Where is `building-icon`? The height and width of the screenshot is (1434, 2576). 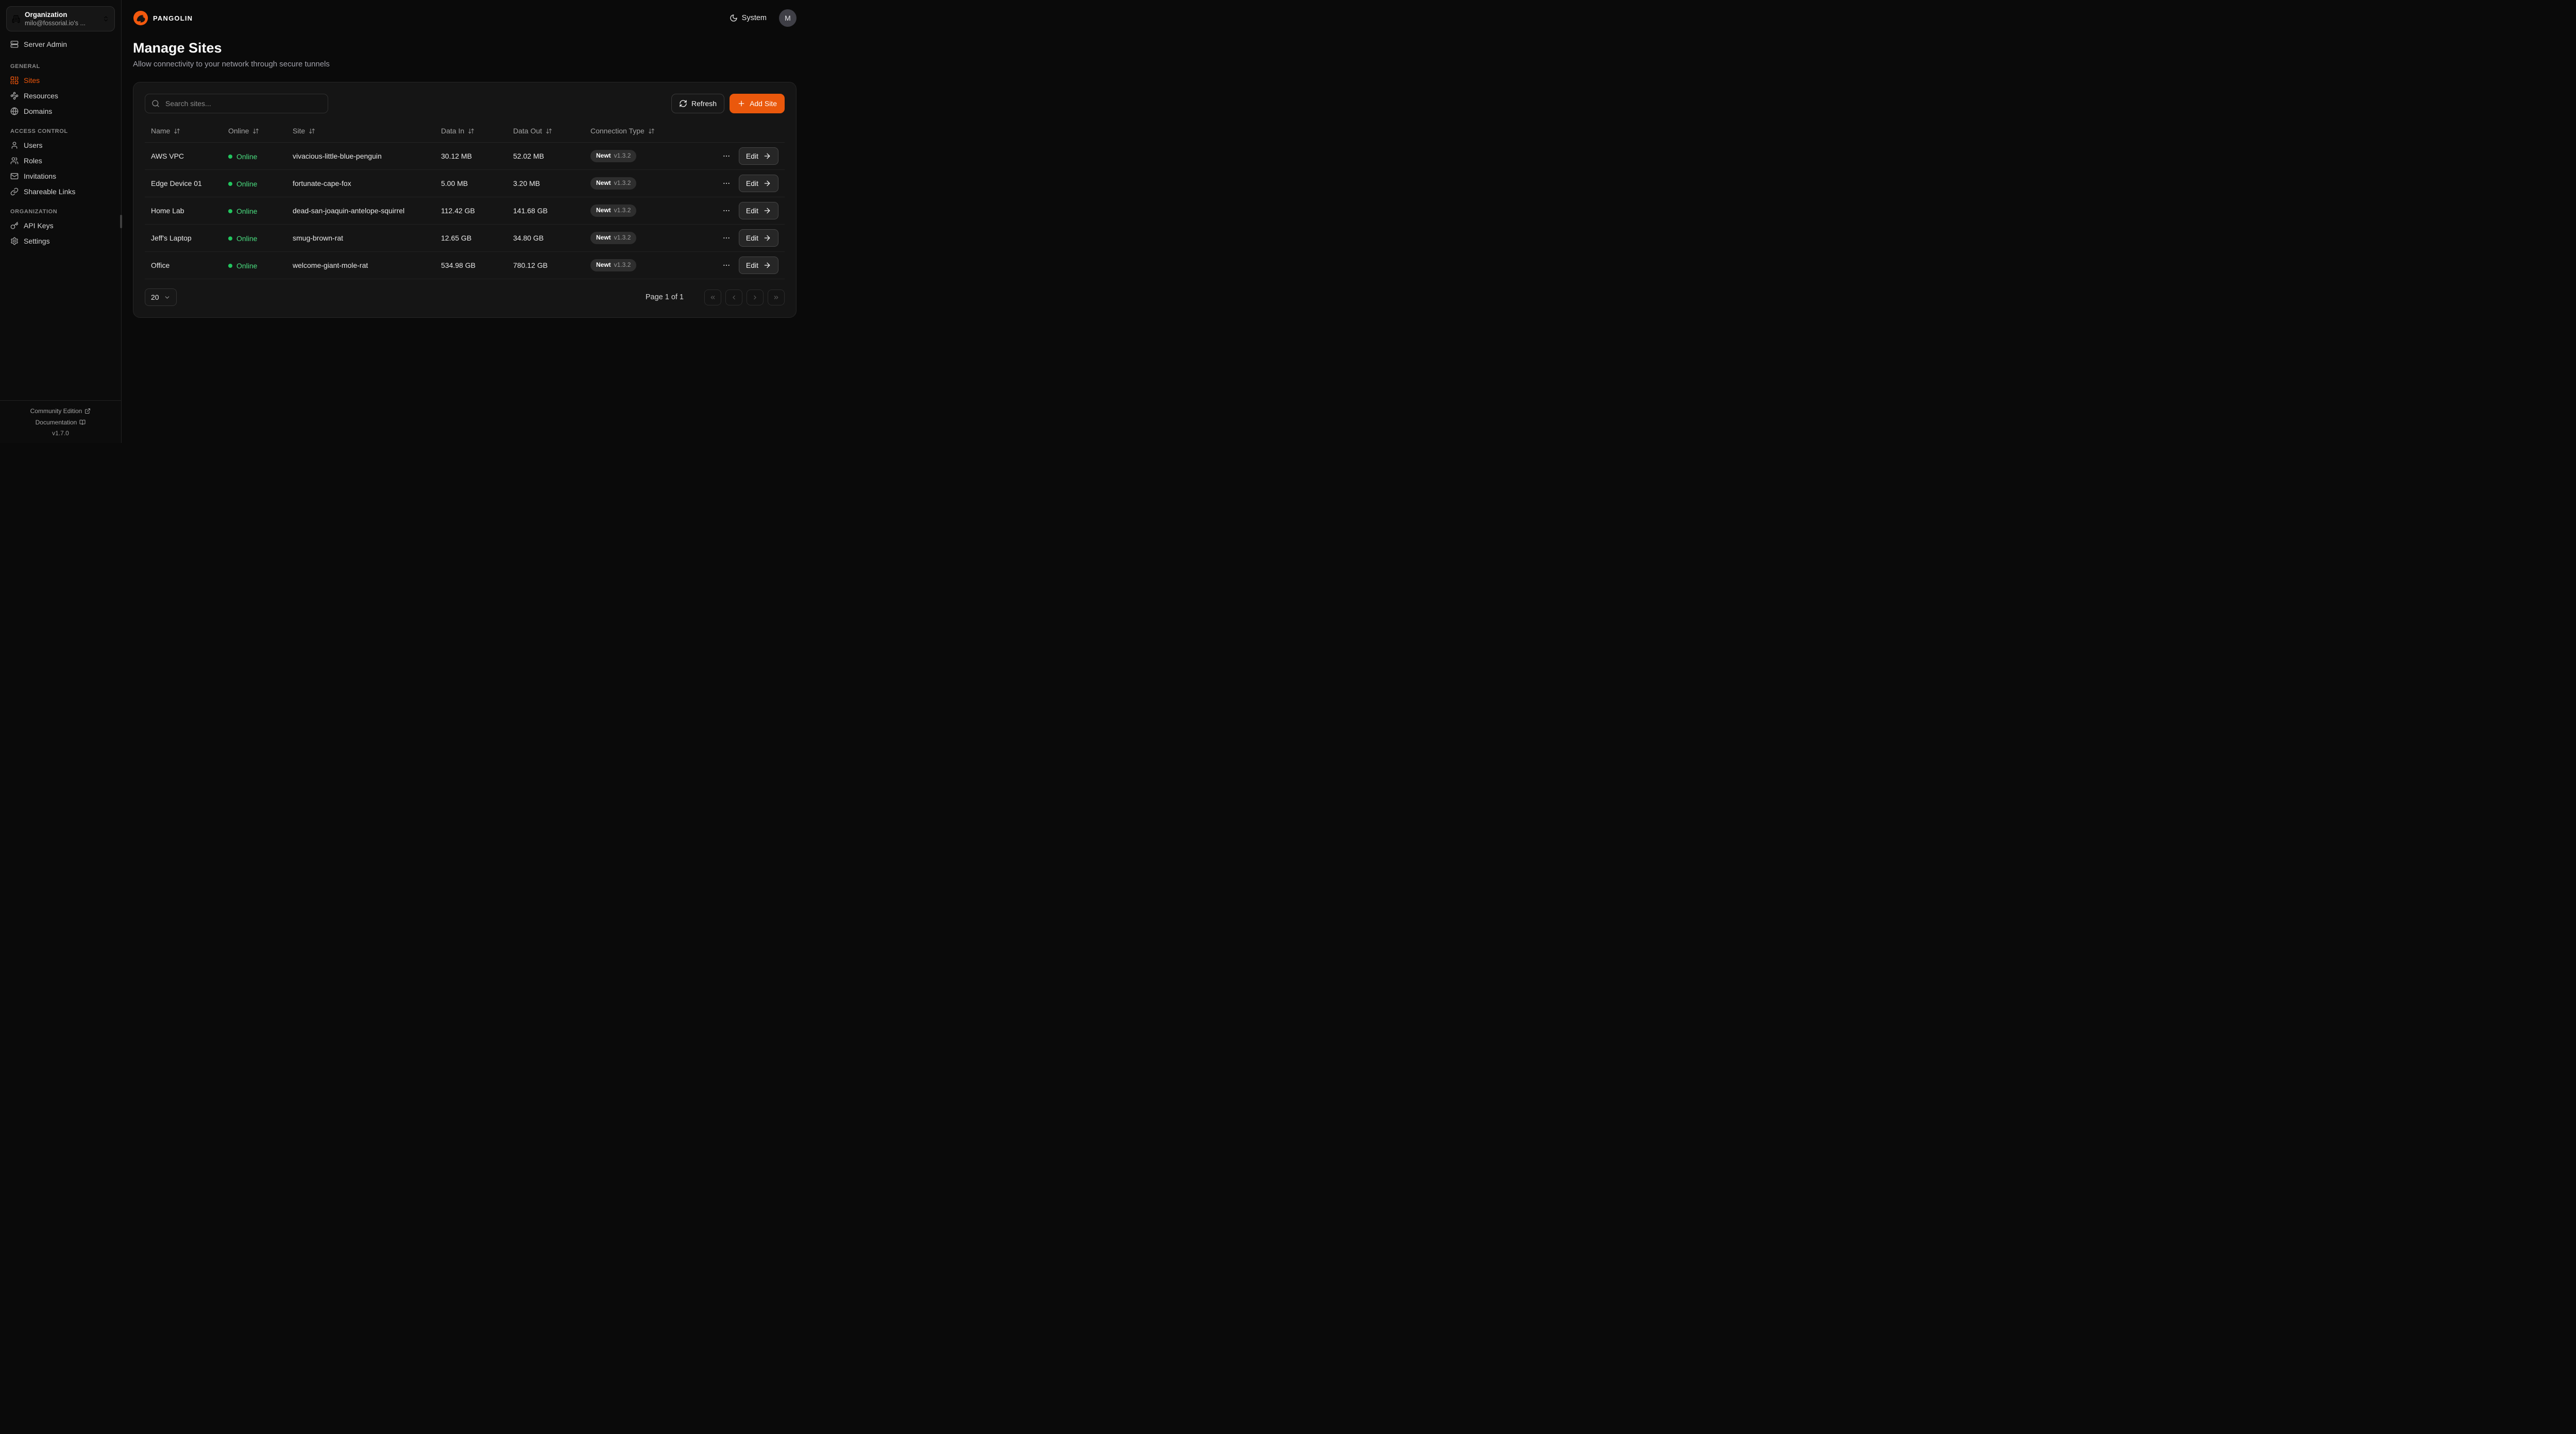 building-icon is located at coordinates (16, 19).